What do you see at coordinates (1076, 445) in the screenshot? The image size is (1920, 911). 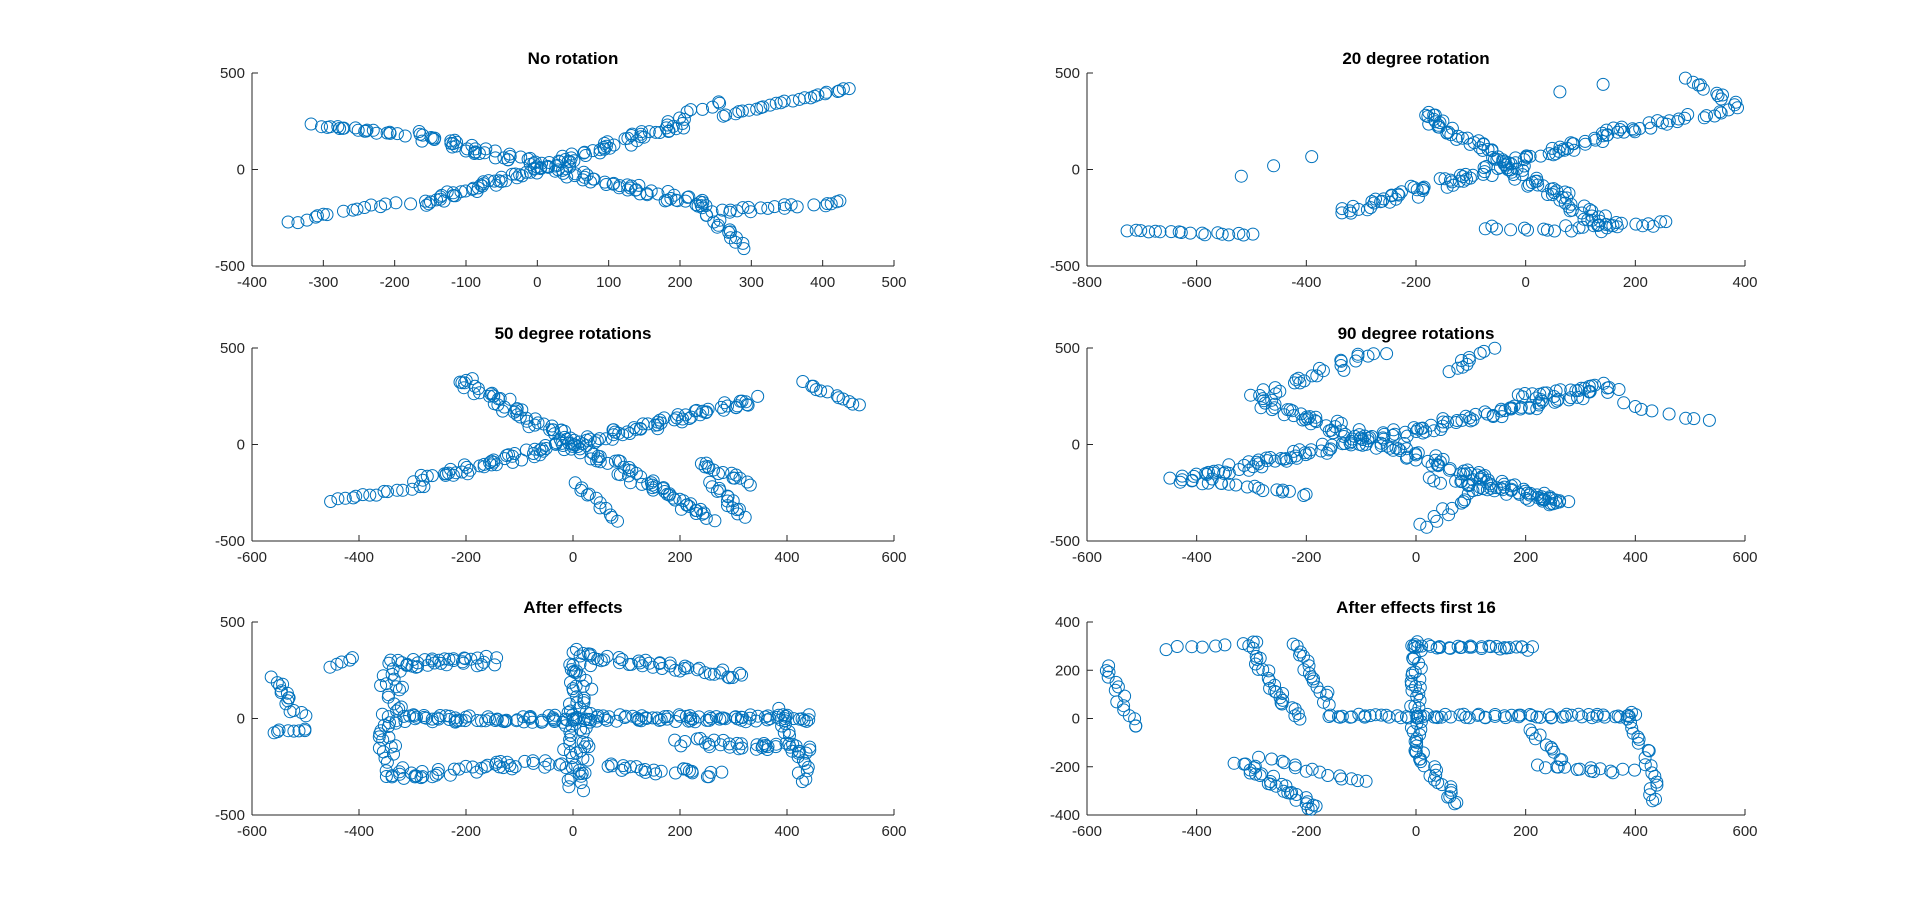 I see `y-tick-label: 0` at bounding box center [1076, 445].